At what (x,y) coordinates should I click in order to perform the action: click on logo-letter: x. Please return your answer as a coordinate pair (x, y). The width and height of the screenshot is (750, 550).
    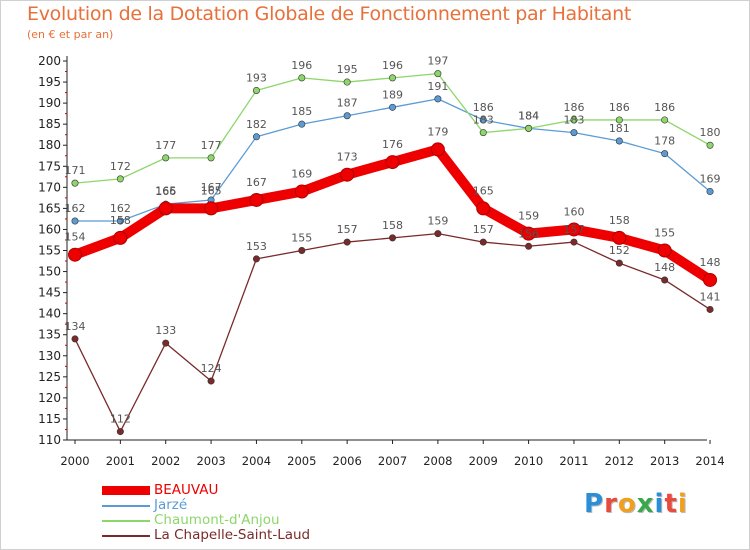
    Looking at the image, I should click on (645, 504).